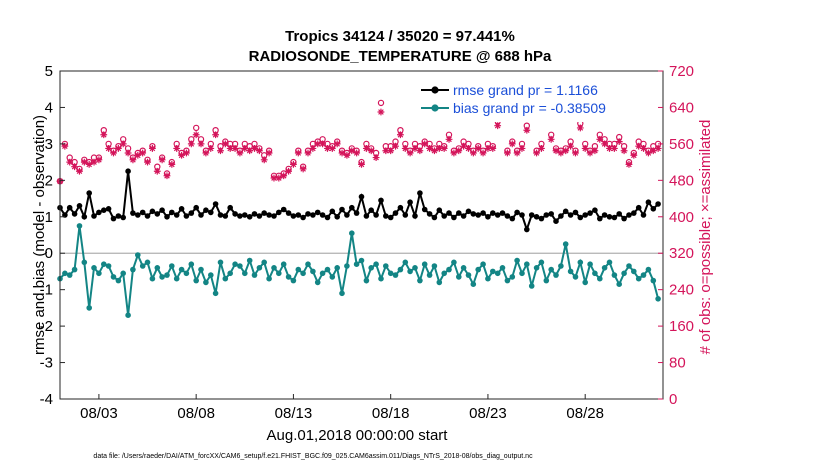 The height and width of the screenshot is (470, 830). What do you see at coordinates (681, 290) in the screenshot?
I see `right-tick-label: 240` at bounding box center [681, 290].